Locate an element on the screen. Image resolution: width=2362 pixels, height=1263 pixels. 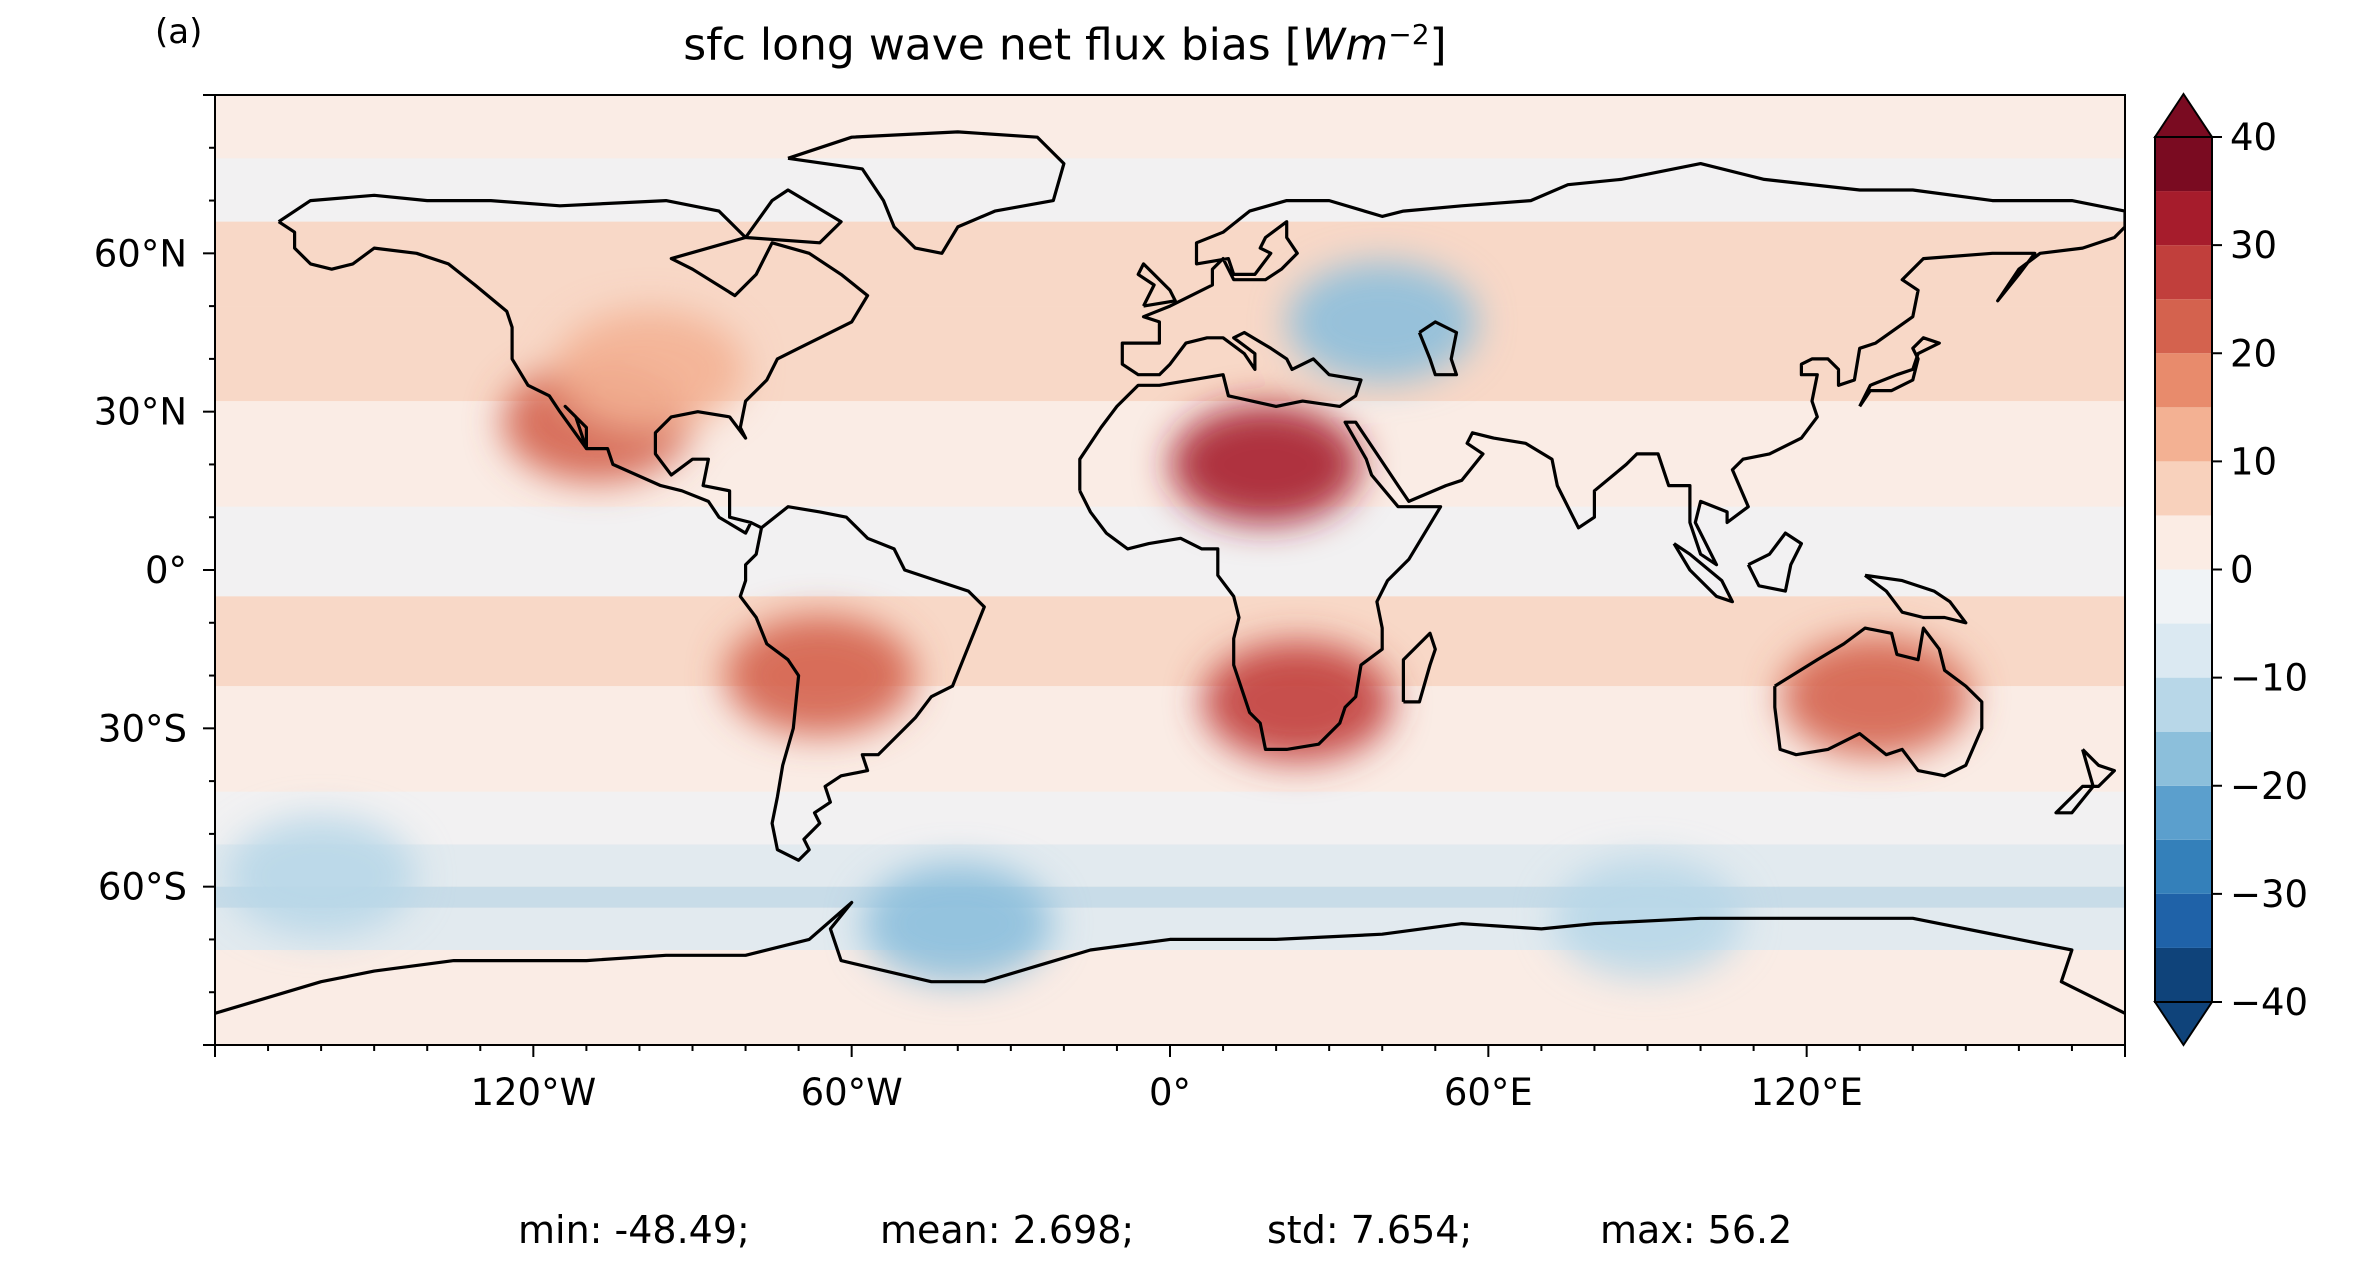
colorbar: 40 30 20 10 0 −10 −20 −30 −40 is located at coordinates (2230, 569).